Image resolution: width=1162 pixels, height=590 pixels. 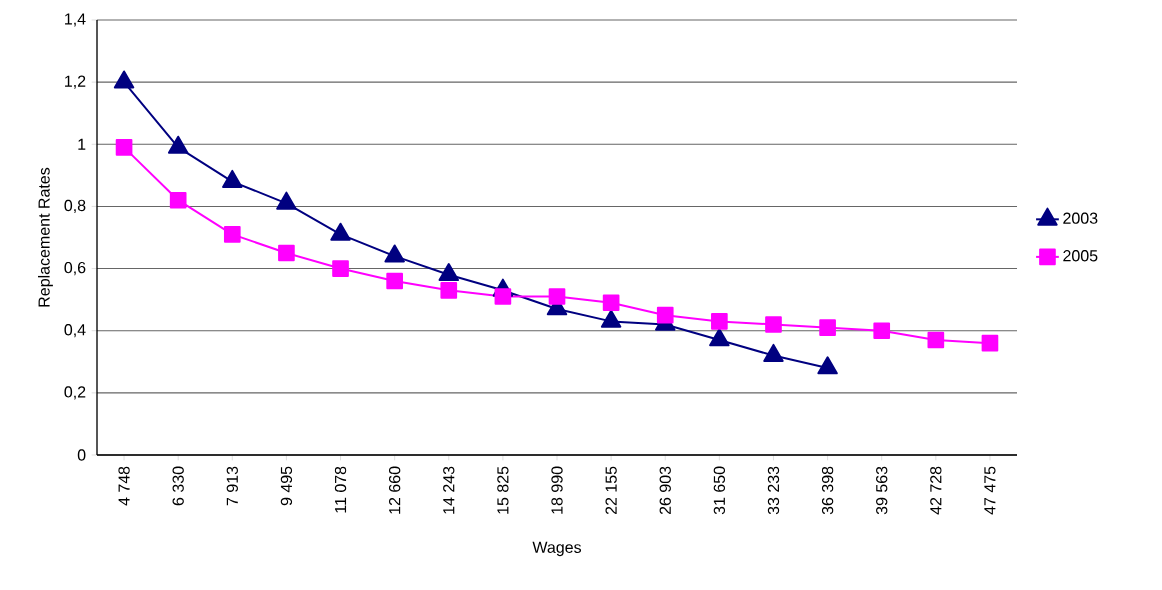 I want to click on y-tick-label: 0,6, so click(x=75, y=268).